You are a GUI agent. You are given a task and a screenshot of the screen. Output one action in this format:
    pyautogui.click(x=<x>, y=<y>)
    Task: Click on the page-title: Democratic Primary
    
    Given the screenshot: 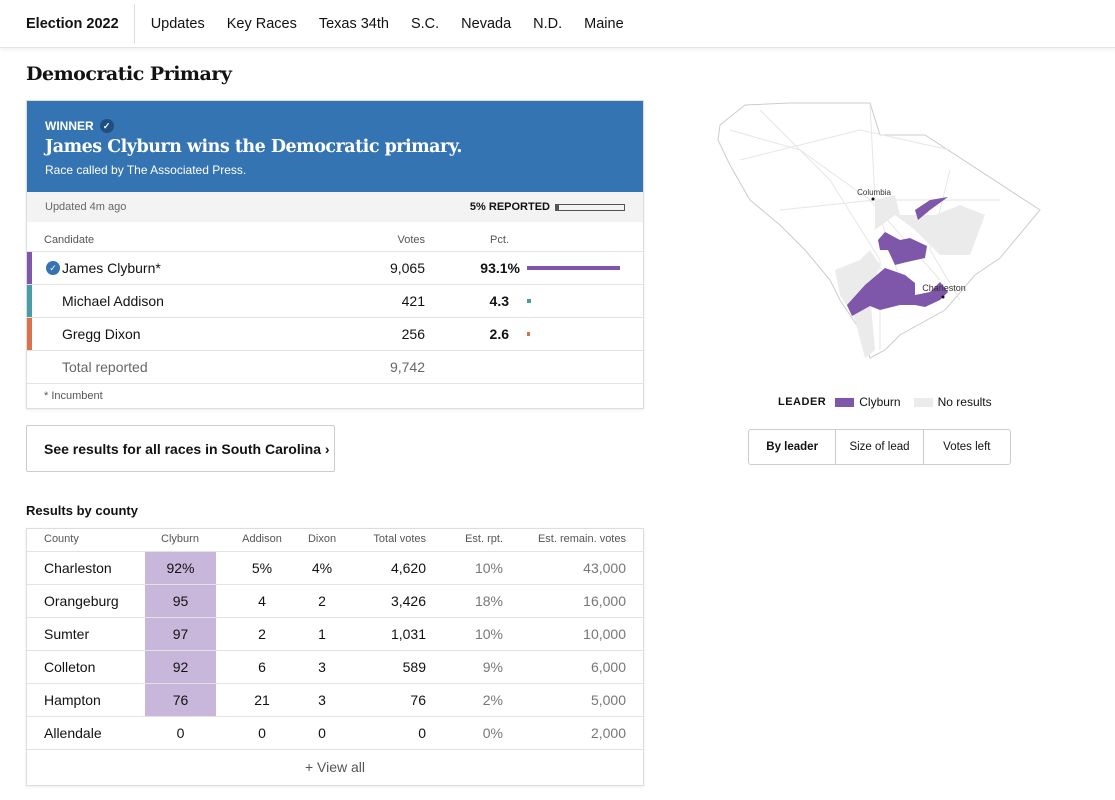 What is the action you would take?
    pyautogui.click(x=129, y=74)
    